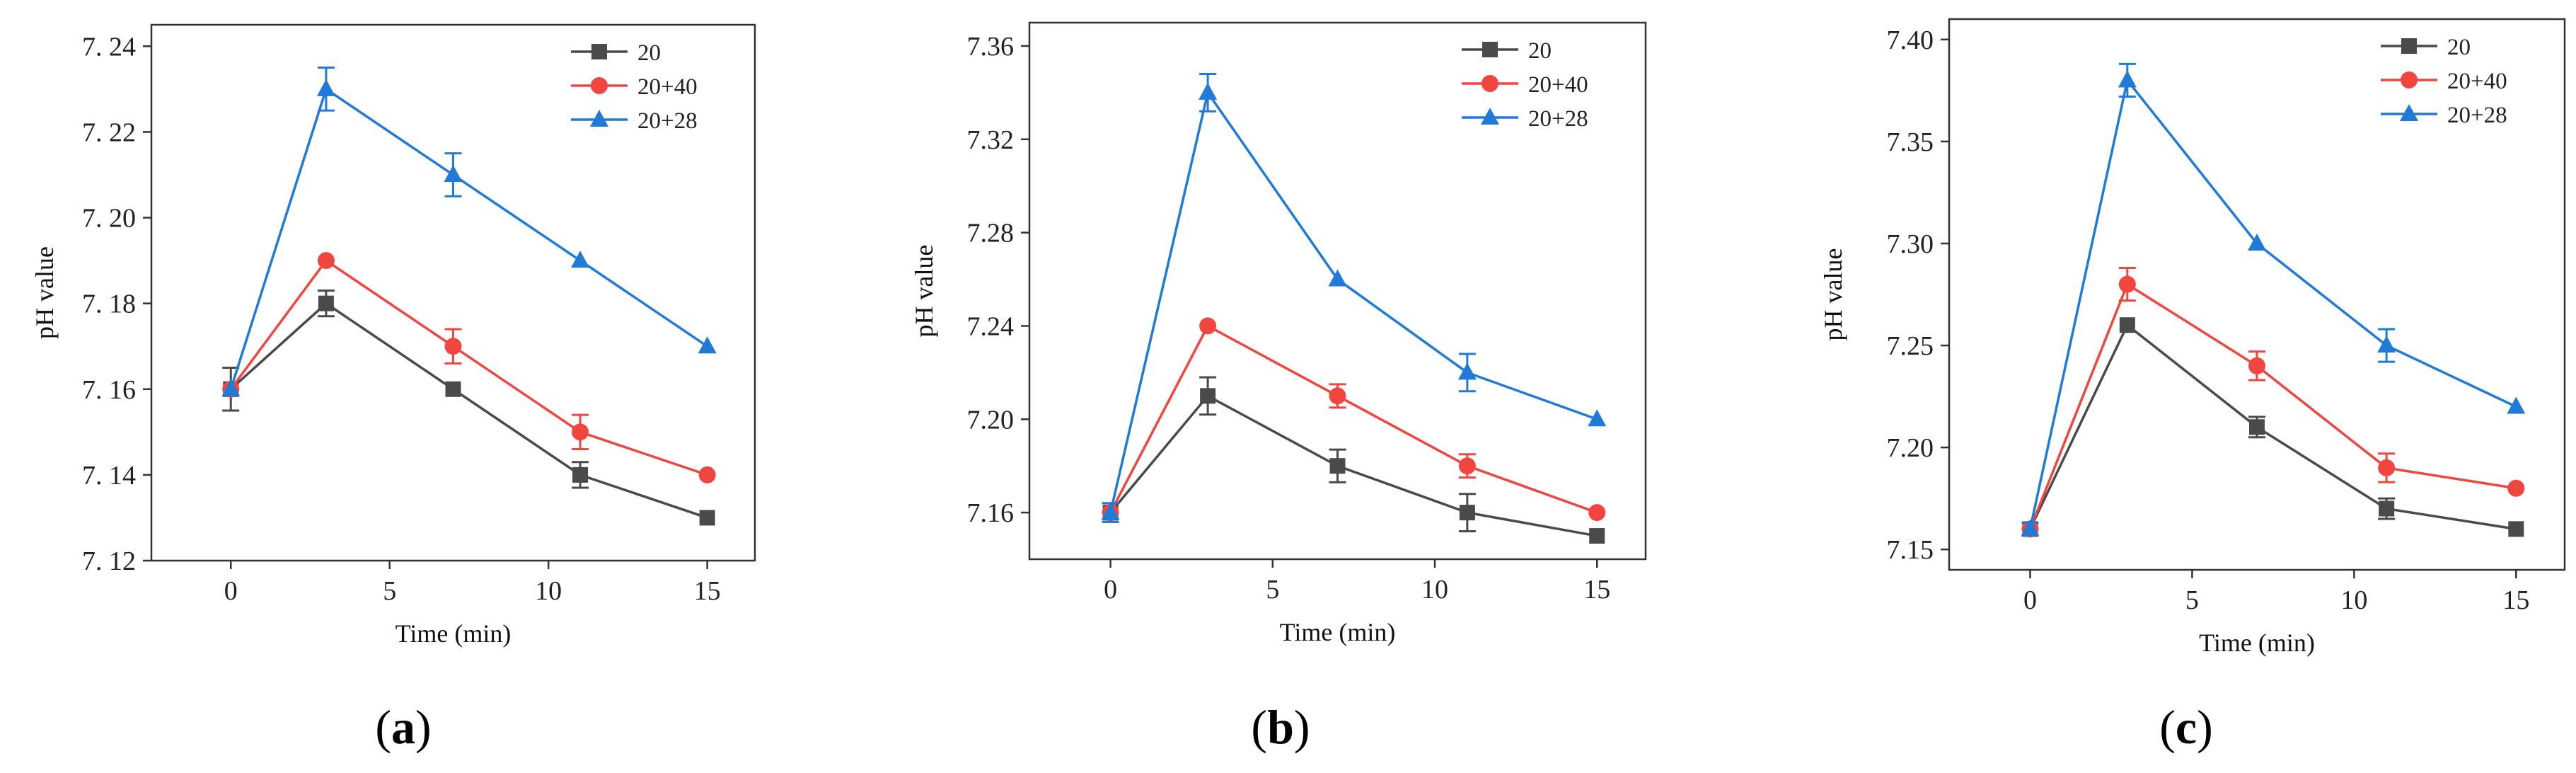 The width and height of the screenshot is (2576, 773). I want to click on panel-label-letter: a, so click(403, 727).